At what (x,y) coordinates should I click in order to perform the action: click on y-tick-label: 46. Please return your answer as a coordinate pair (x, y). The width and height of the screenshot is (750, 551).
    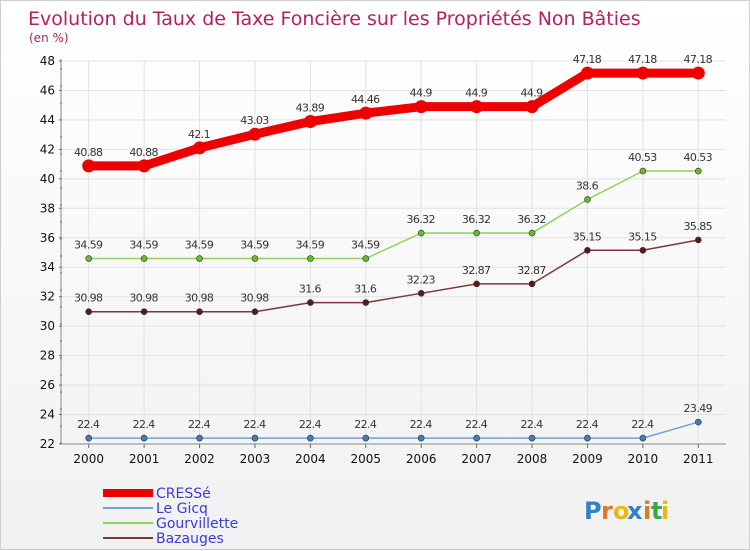
    Looking at the image, I should click on (47, 90).